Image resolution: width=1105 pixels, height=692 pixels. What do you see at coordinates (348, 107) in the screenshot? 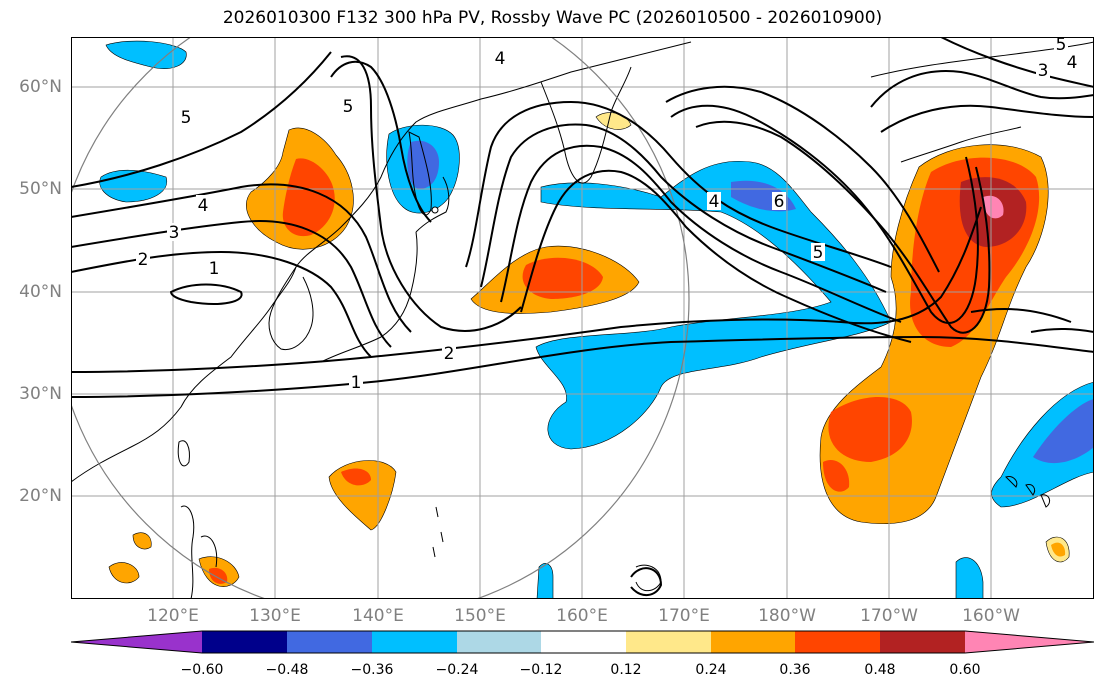
I see `contour-label-5b: 5` at bounding box center [348, 107].